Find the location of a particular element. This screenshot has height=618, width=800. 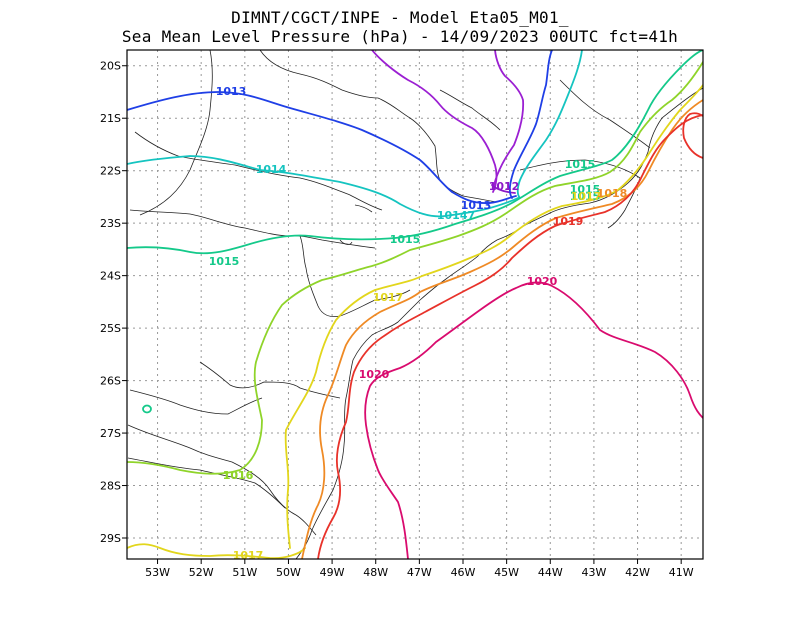

contour-label: 1018 is located at coordinates (612, 193).